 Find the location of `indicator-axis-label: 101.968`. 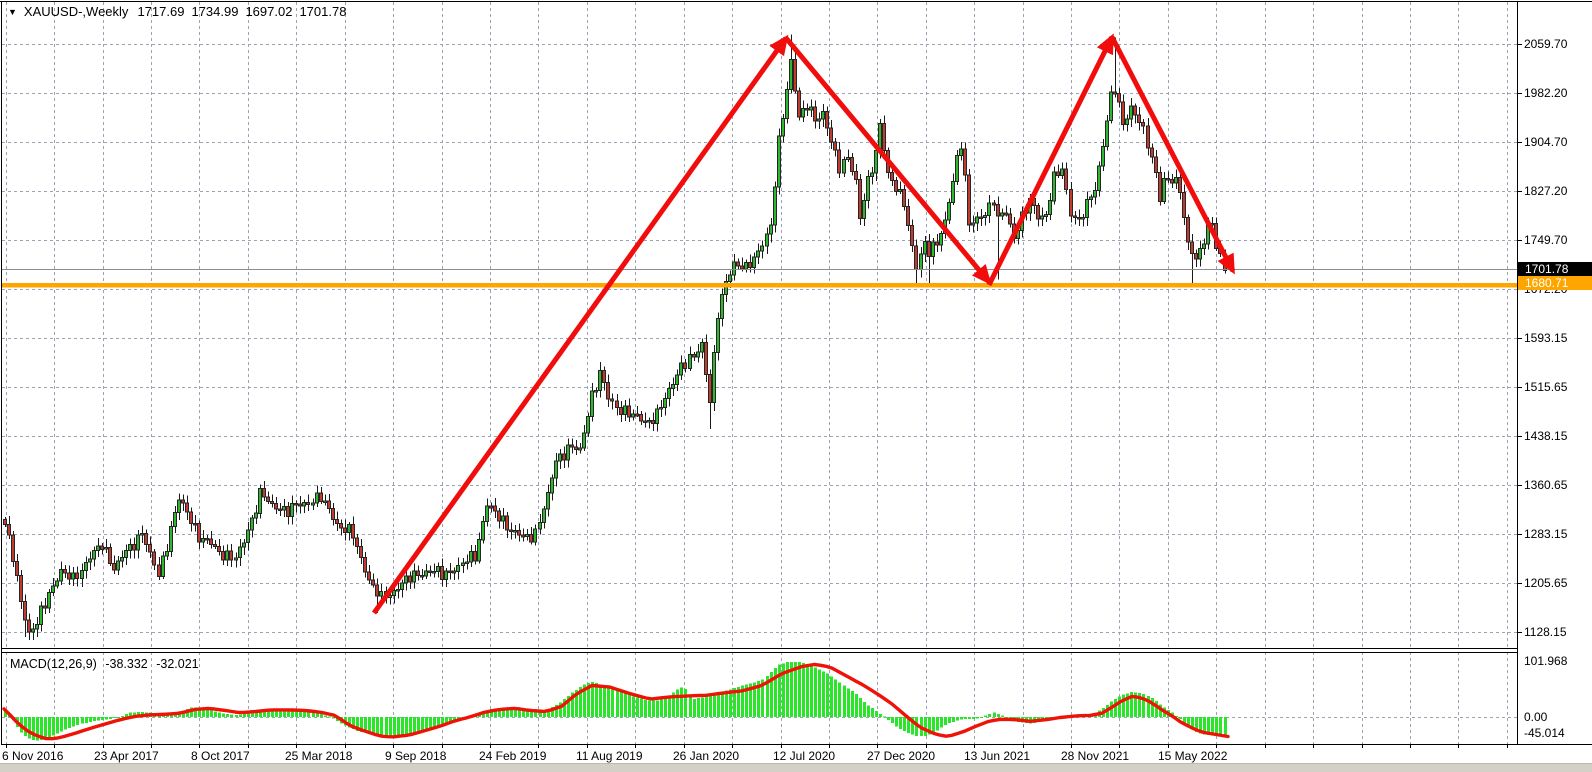

indicator-axis-label: 101.968 is located at coordinates (1546, 661).